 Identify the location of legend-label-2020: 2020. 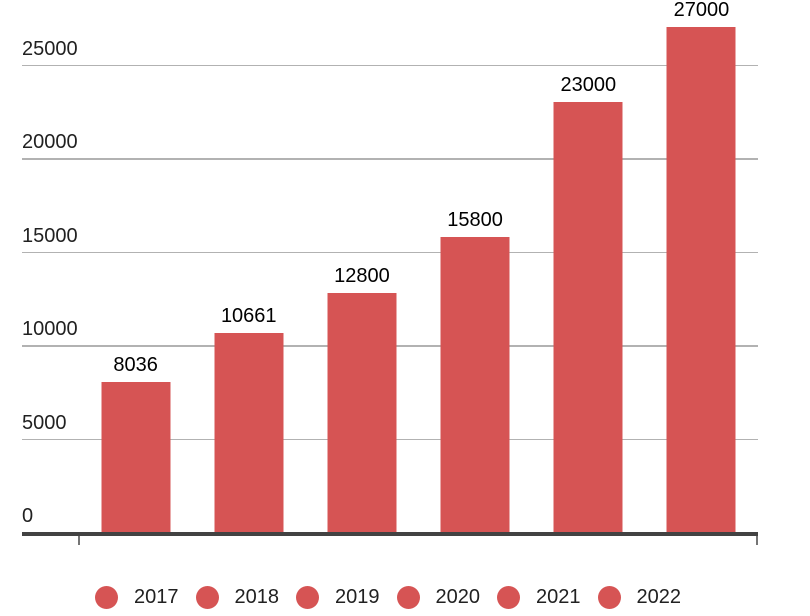
(458, 597).